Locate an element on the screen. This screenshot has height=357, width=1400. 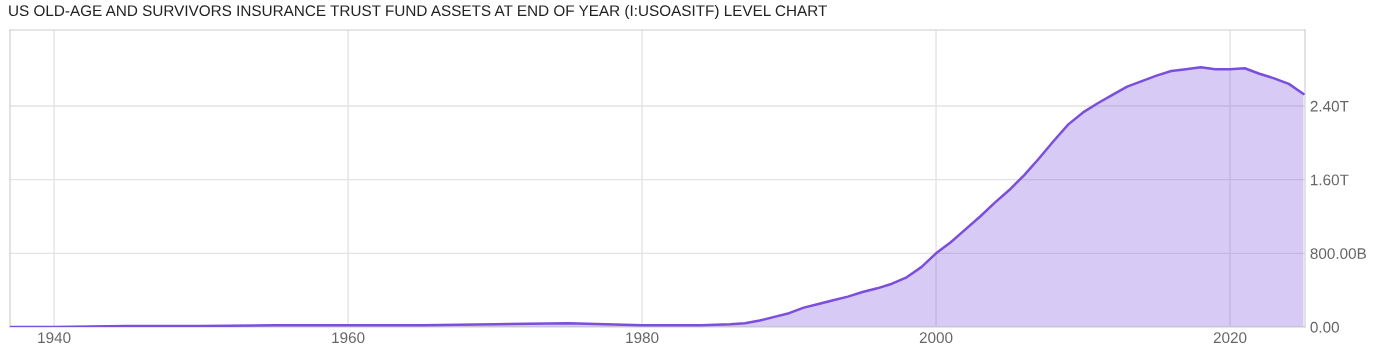
x-tick-label: 2000 is located at coordinates (936, 338).